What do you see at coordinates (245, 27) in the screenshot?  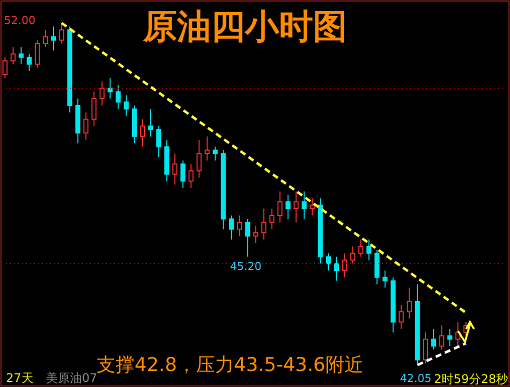 I see `chart-title: 原油四小时图` at bounding box center [245, 27].